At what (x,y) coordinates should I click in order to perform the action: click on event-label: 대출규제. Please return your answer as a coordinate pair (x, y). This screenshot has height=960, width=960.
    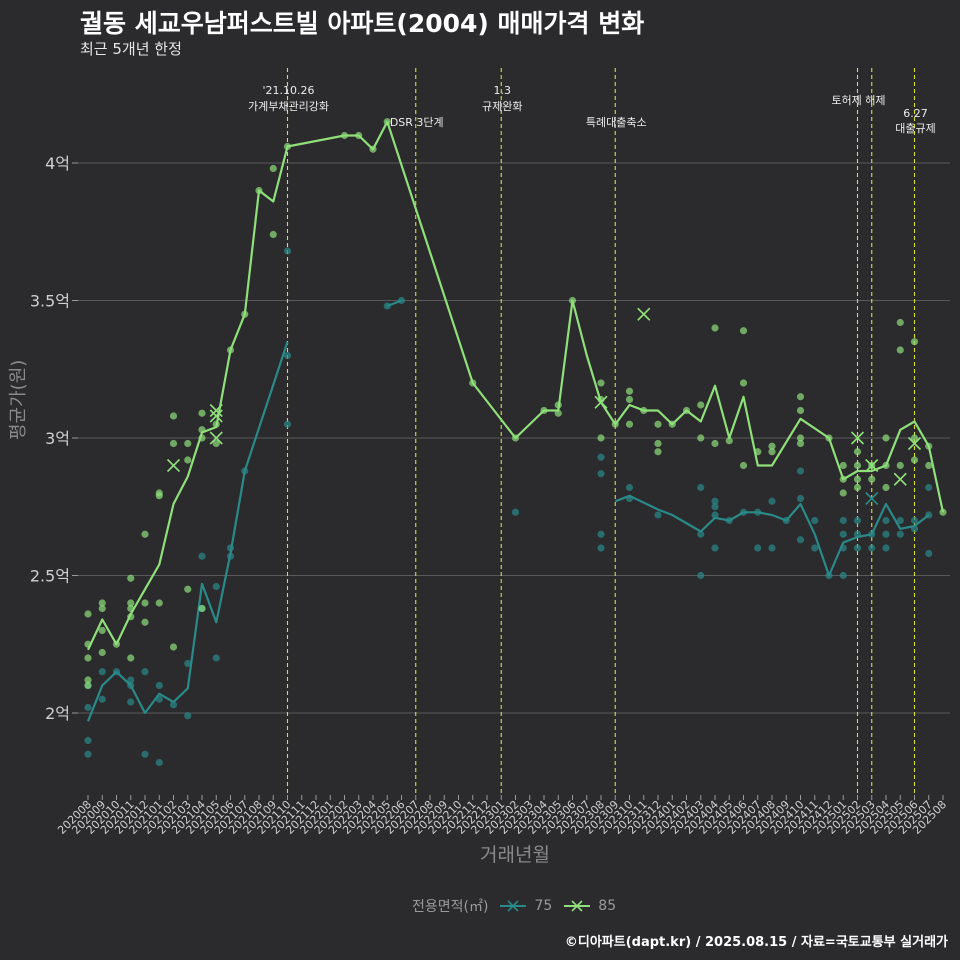
    Looking at the image, I should click on (915, 128).